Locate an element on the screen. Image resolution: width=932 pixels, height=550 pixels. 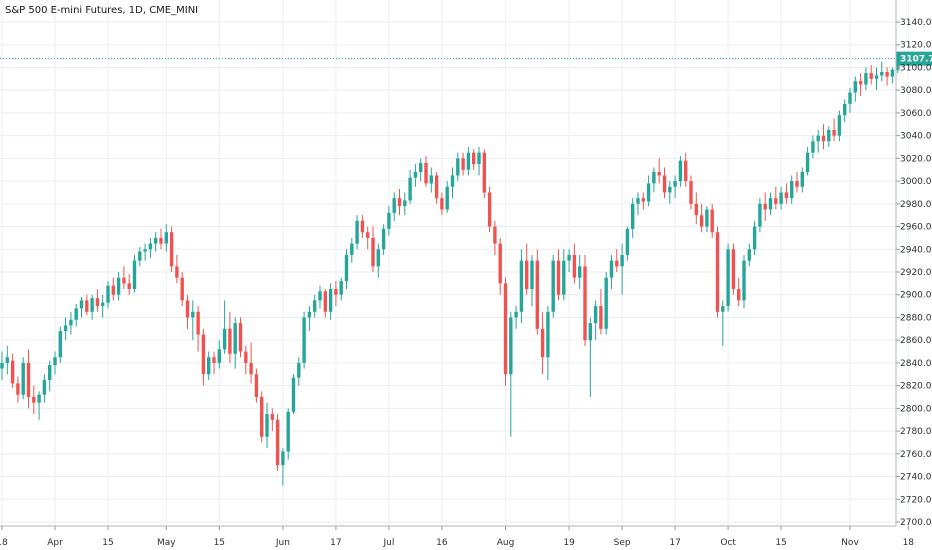
x-tick-label: May is located at coordinates (166, 543).